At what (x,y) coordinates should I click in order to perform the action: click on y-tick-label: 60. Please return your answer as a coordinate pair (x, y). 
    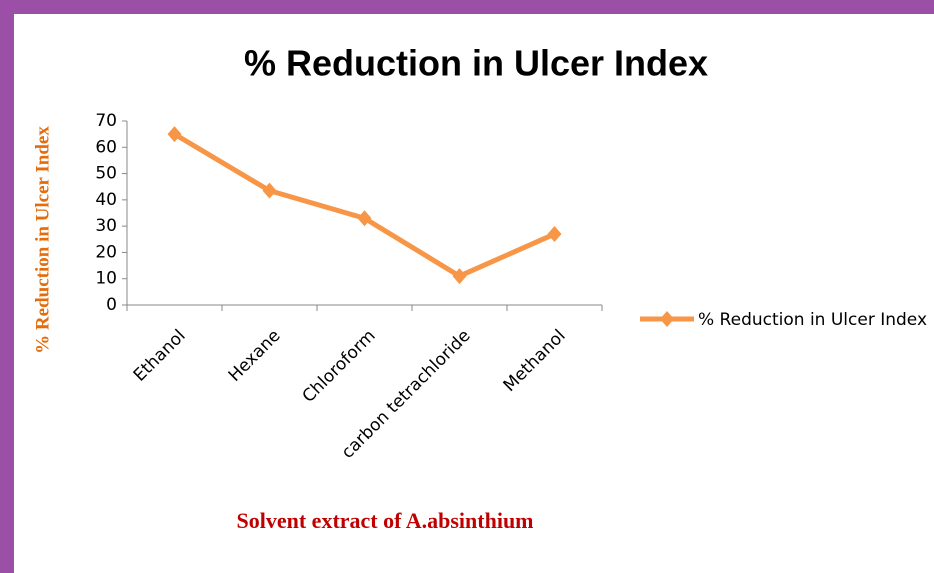
    Looking at the image, I should click on (106, 147).